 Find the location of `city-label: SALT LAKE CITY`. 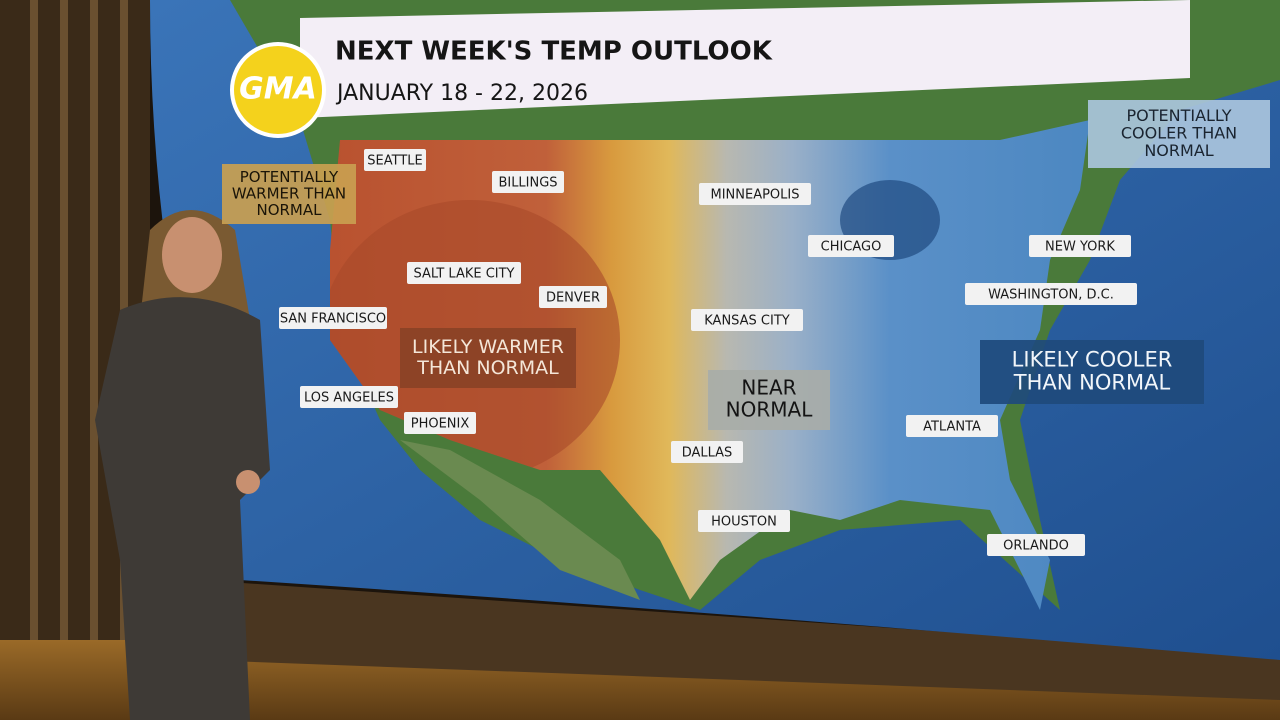

city-label: SALT LAKE CITY is located at coordinates (463, 274).